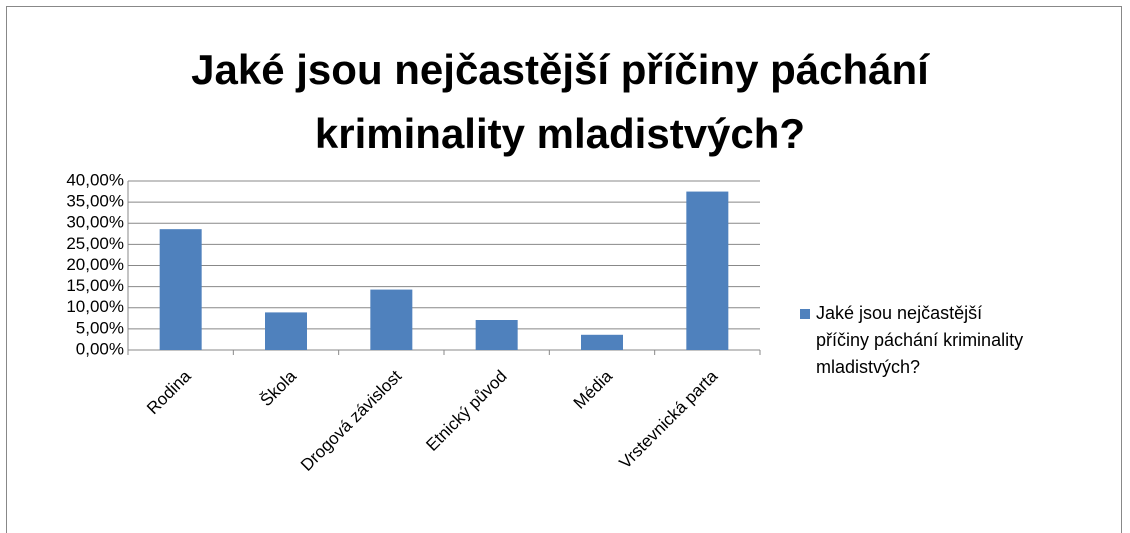 The image size is (1130, 533). What do you see at coordinates (351, 420) in the screenshot?
I see `x-tick-label: Drogová závislost` at bounding box center [351, 420].